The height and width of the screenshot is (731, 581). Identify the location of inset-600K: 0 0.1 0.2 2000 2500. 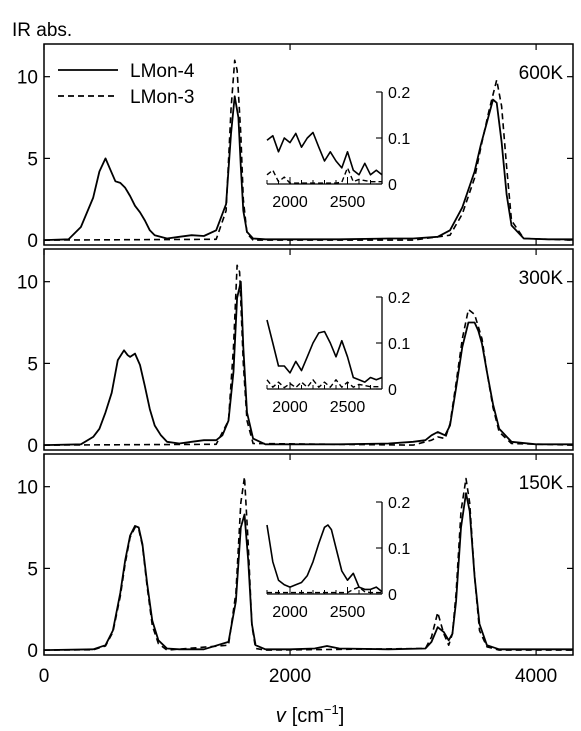
(338, 148).